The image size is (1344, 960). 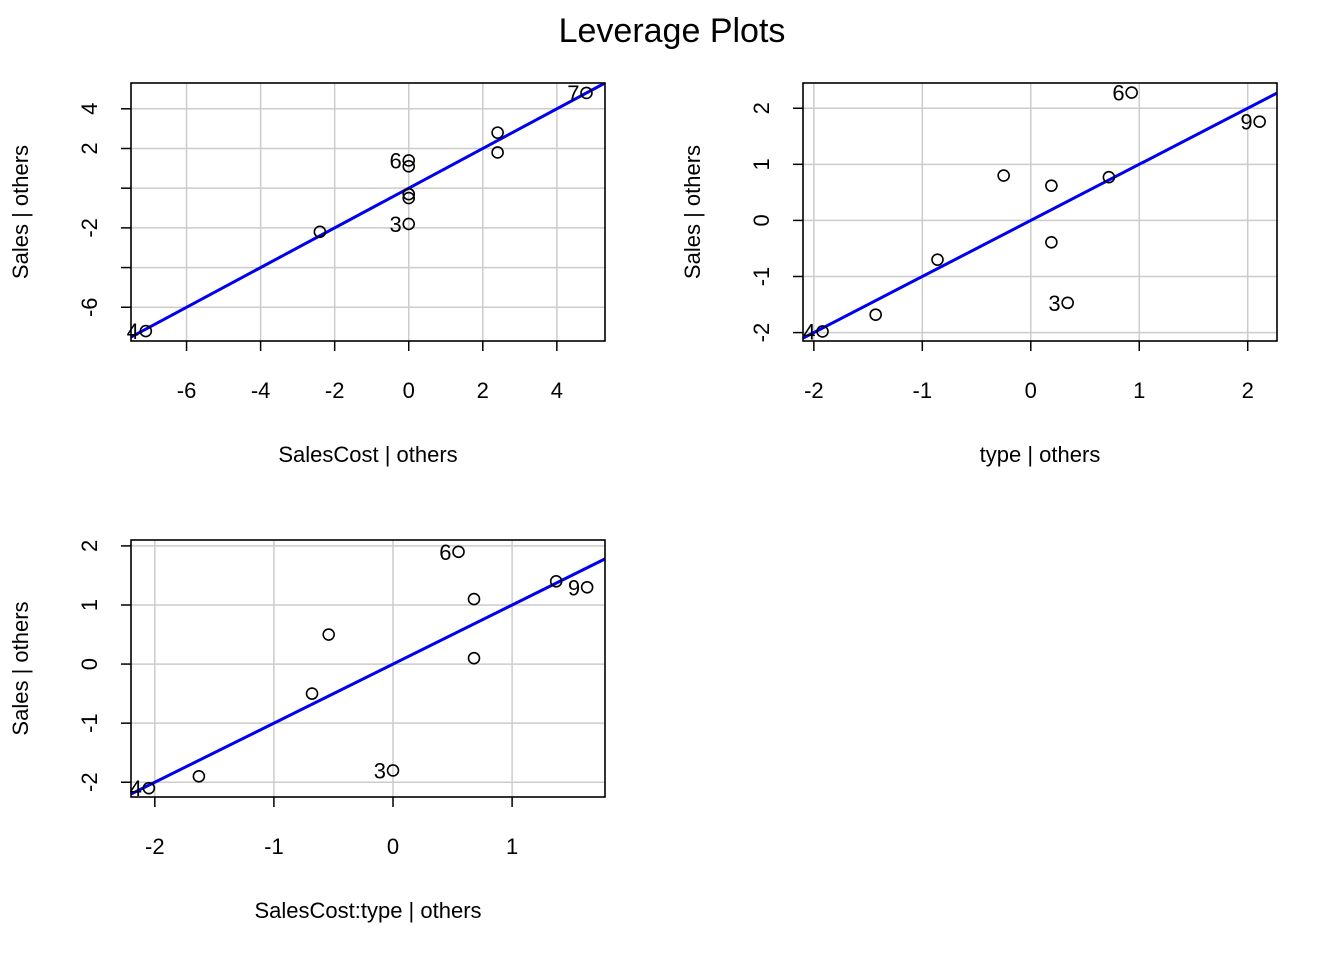 I want to click on y-tick-label: -6, so click(x=89, y=307).